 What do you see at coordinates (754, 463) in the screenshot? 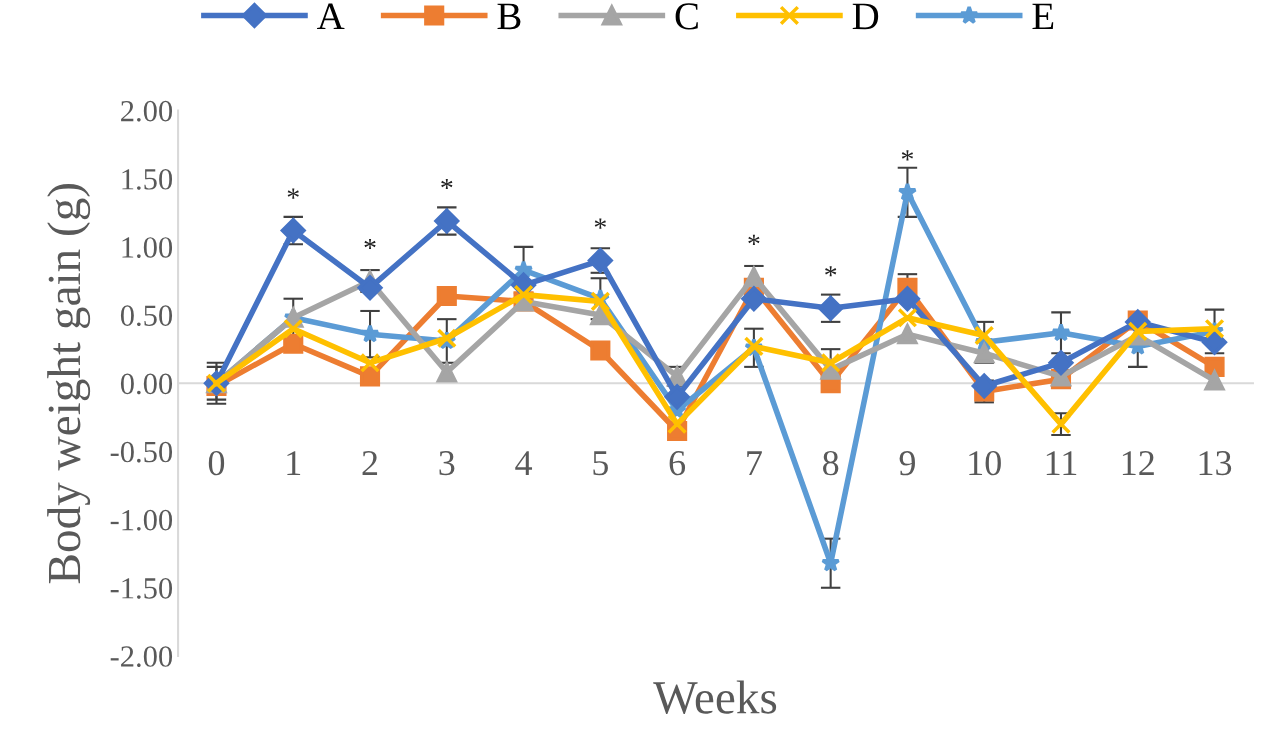
I see `x-tick-label: 7` at bounding box center [754, 463].